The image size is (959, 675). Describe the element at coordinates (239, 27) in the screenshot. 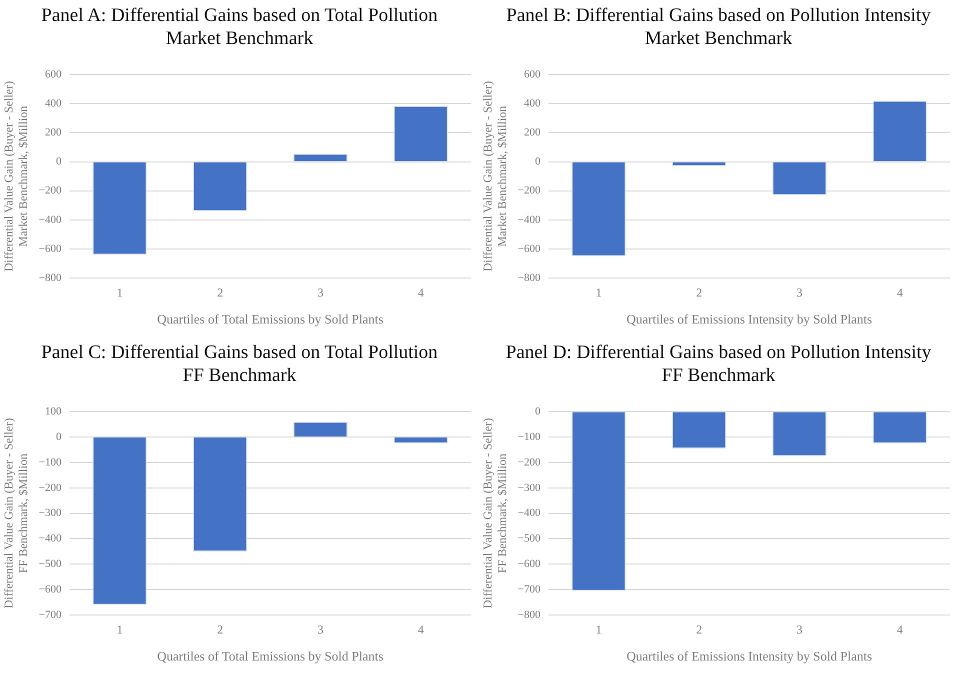

I see `chart-title: Panel A: Differential Gains based on Total Pollution Market Benchmark` at that location.